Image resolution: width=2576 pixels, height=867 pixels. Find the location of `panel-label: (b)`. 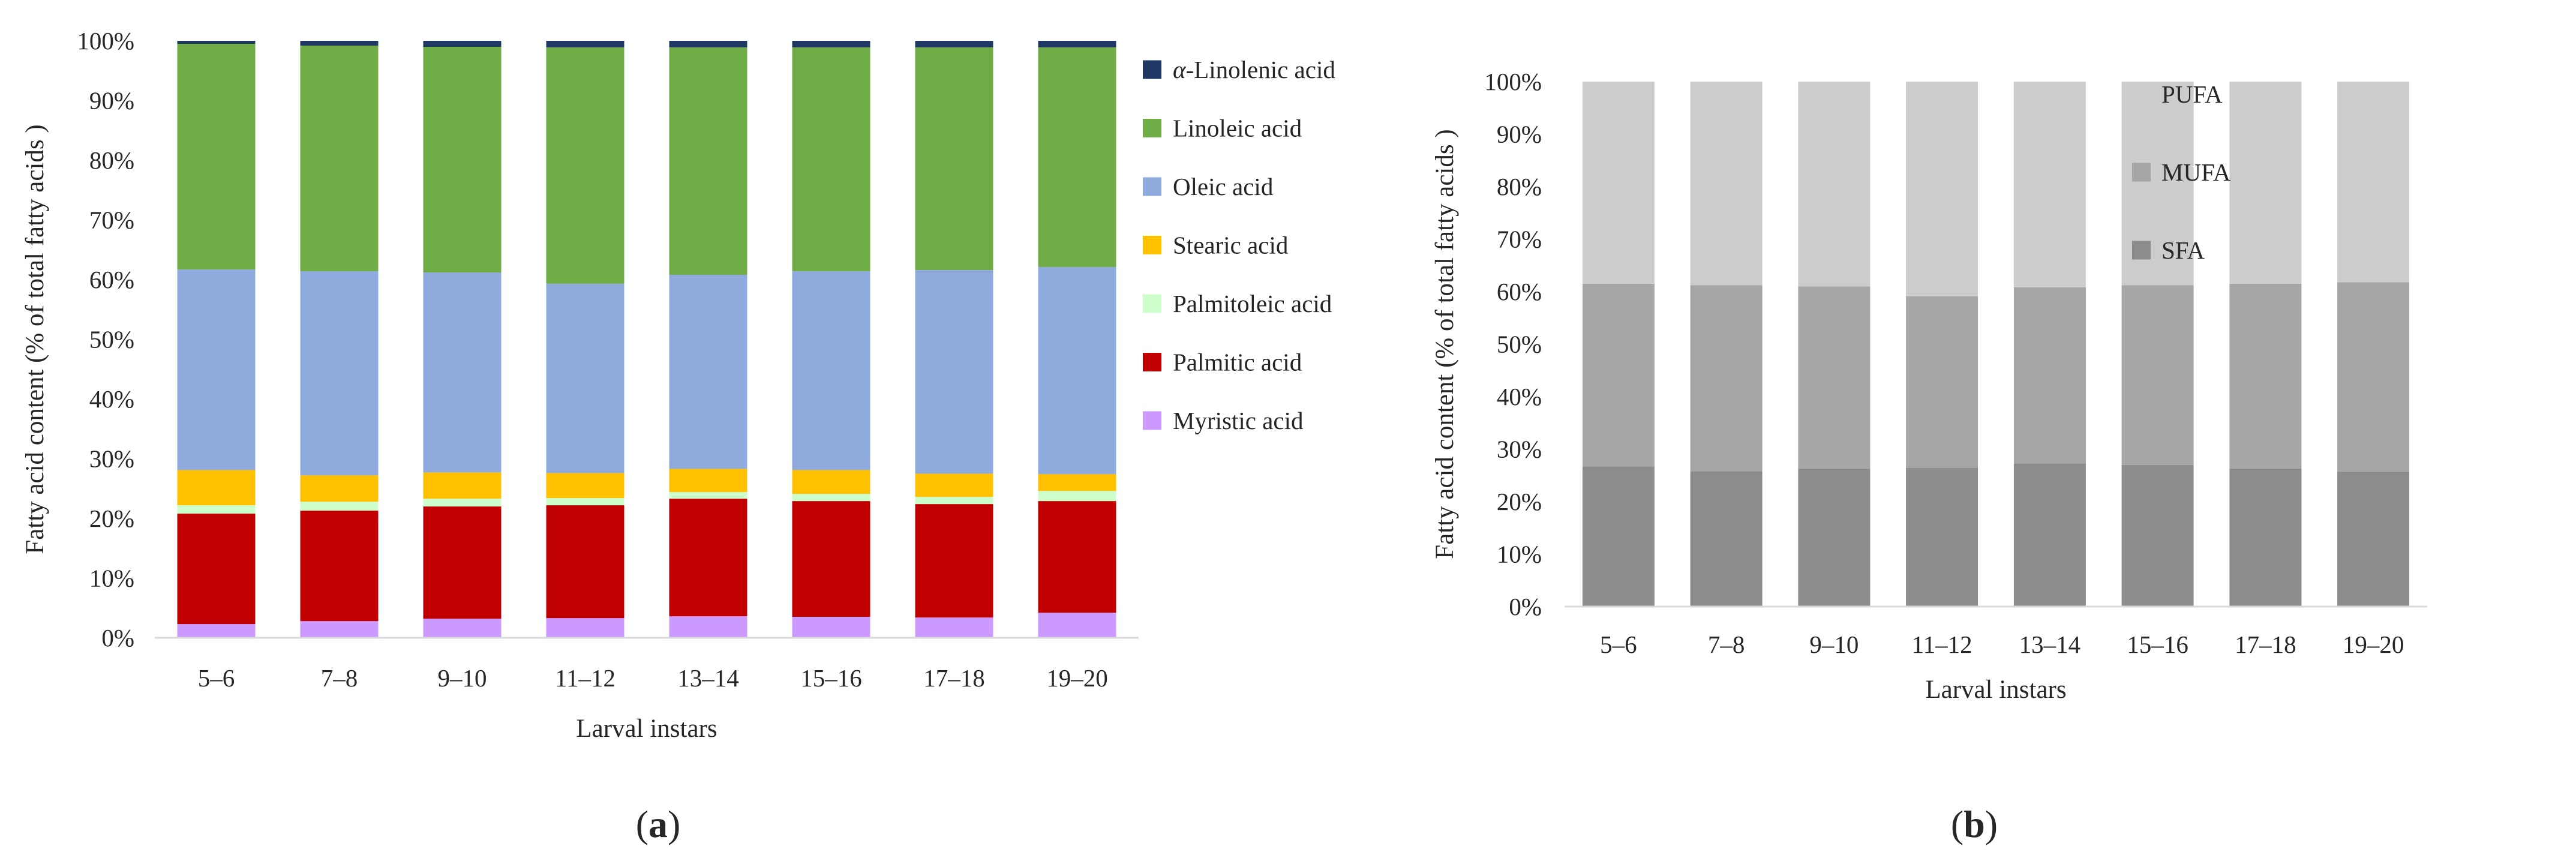

panel-label: (b) is located at coordinates (1974, 824).